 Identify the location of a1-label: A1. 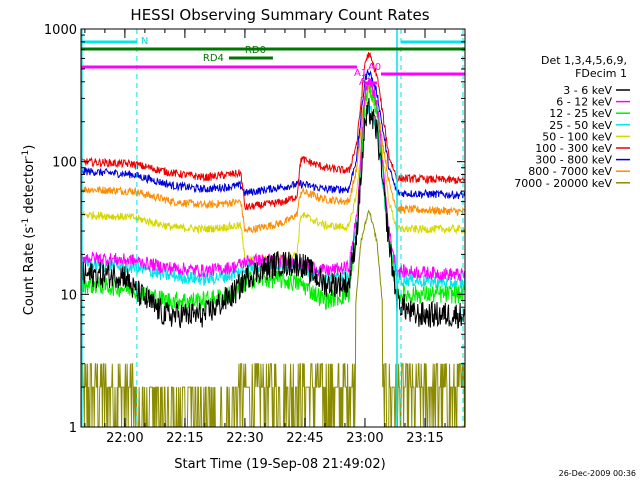
(360, 73).